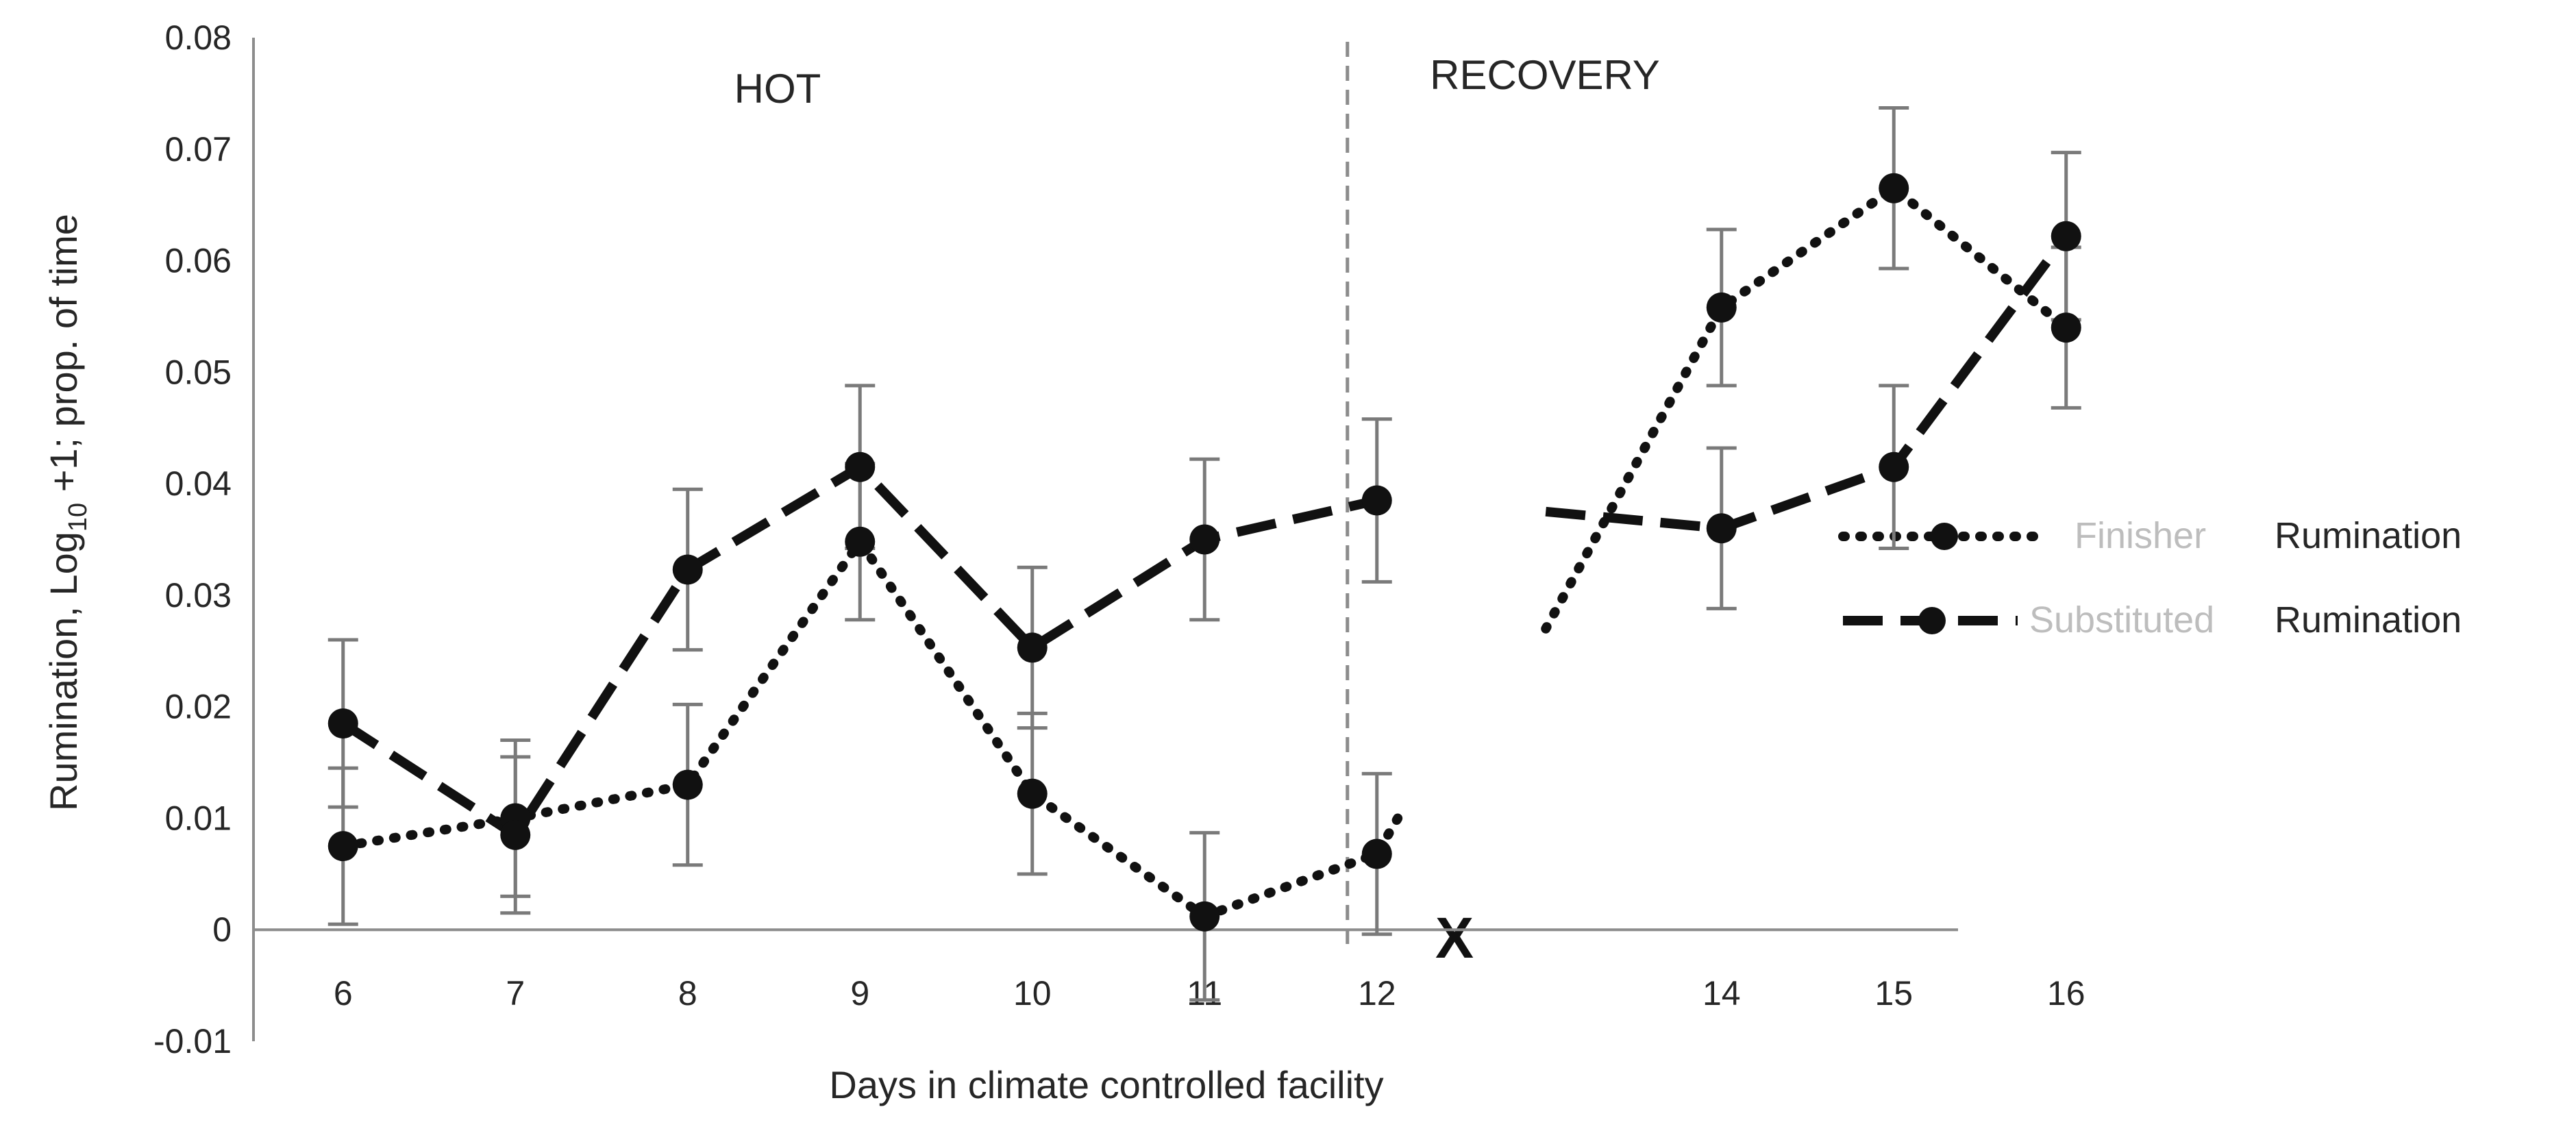 The width and height of the screenshot is (2576, 1131). I want to click on x-axis-title: Days in climate controlled facility, so click(1106, 1084).